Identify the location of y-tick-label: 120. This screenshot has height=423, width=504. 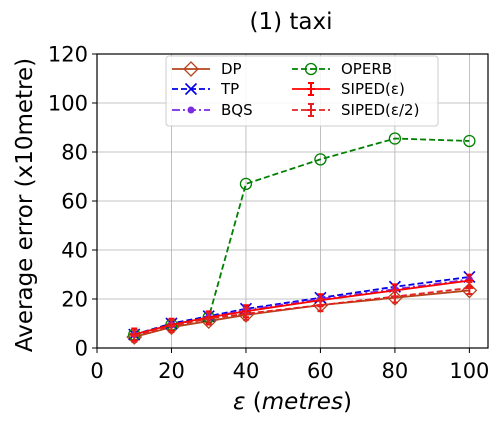
(68, 55).